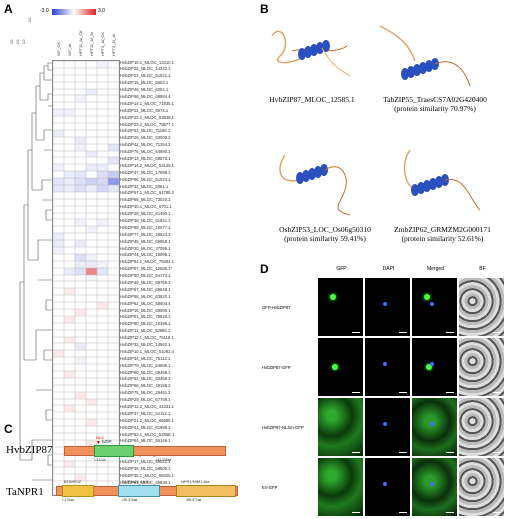 The height and width of the screenshot is (519, 510). Describe the element at coordinates (145, 158) in the screenshot. I see `heatmap-row-label: HvbZIP13_MLOC_69570.1` at that location.